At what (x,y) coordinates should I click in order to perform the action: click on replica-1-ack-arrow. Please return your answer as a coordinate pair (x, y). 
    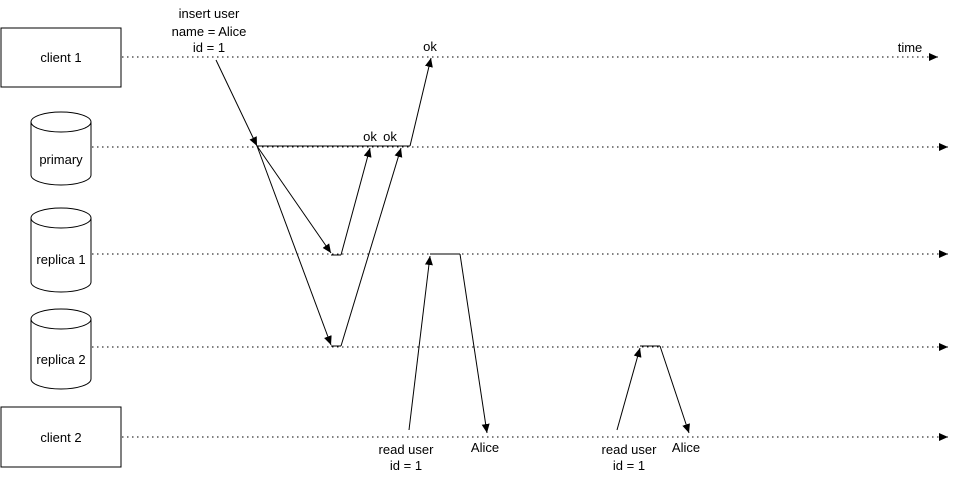
    Looking at the image, I should click on (356, 201).